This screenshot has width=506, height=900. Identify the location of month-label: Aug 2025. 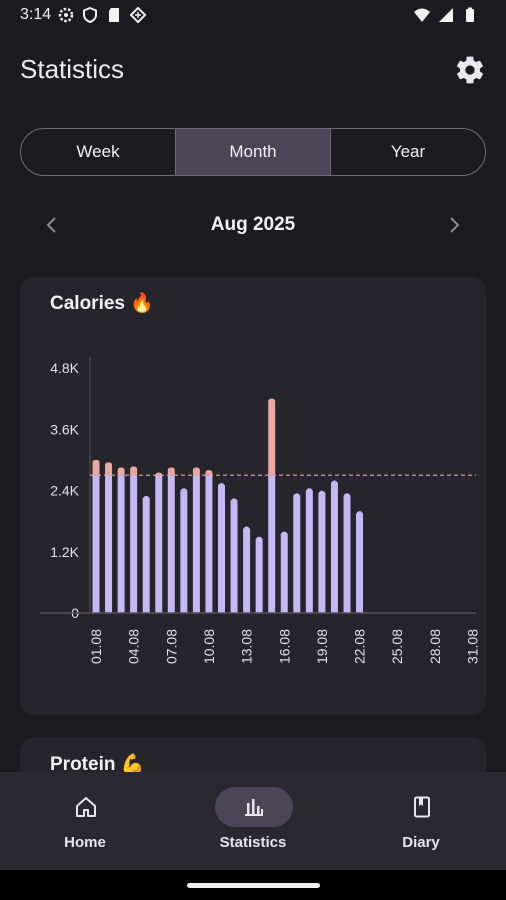
(253, 224).